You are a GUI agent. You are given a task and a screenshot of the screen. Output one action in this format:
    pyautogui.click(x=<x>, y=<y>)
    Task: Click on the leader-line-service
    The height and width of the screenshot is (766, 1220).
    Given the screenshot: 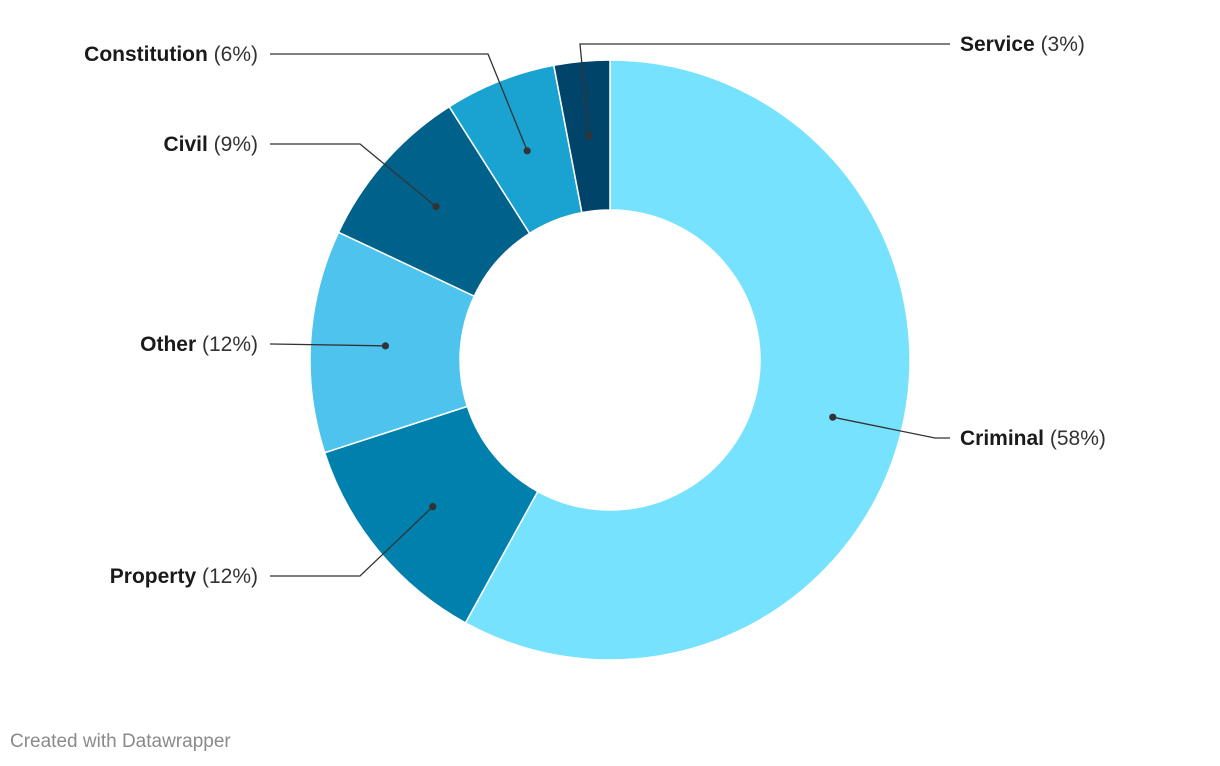 What is the action you would take?
    pyautogui.click(x=764, y=90)
    